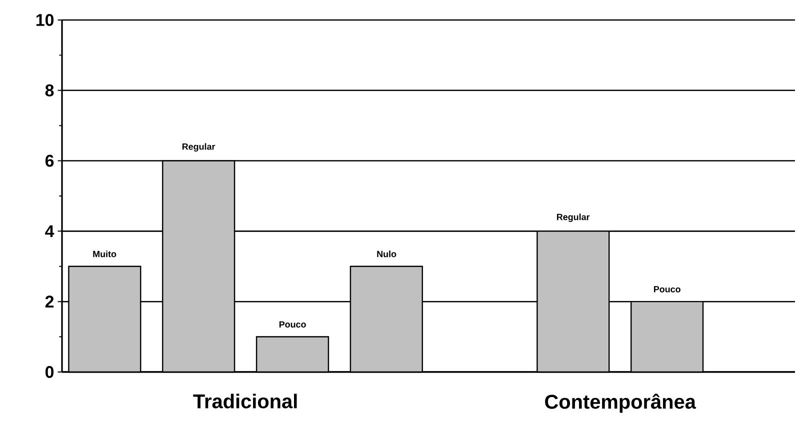 The width and height of the screenshot is (798, 436). What do you see at coordinates (245, 401) in the screenshot?
I see `x-tick-label: Tradicional` at bounding box center [245, 401].